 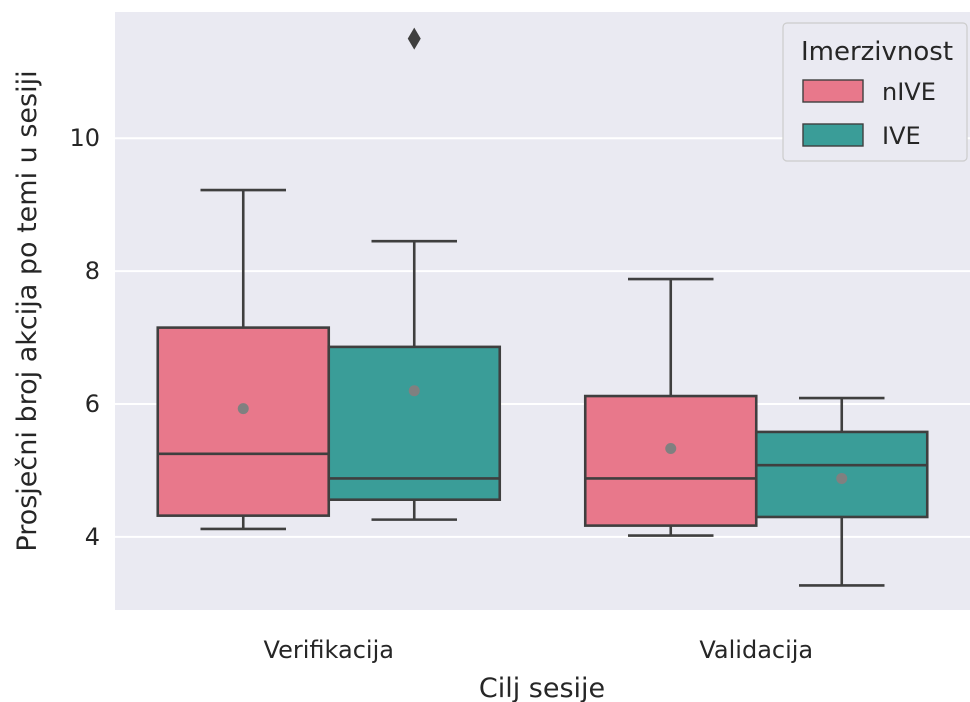 I want to click on legend-swatch-ive, so click(x=833, y=135).